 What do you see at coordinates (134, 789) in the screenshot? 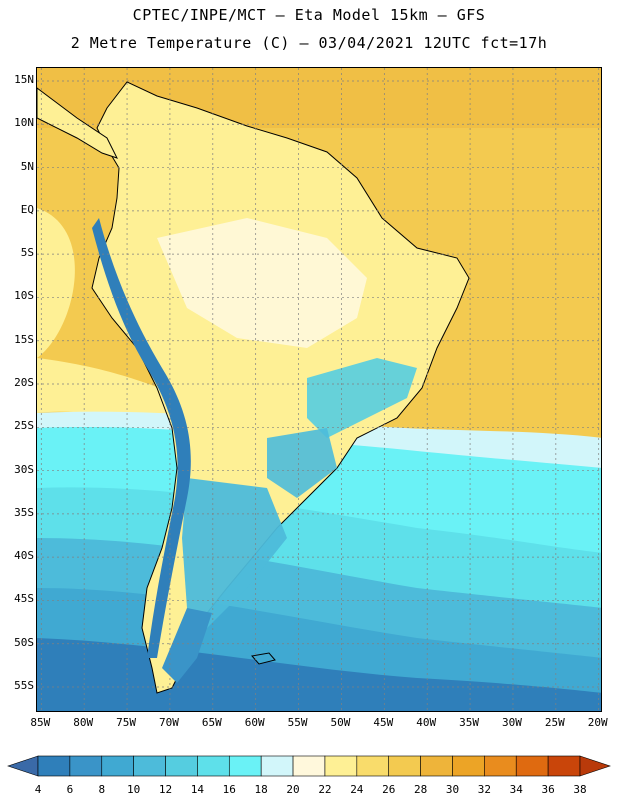
I see `colorbar-tick-label: 10` at bounding box center [134, 789].